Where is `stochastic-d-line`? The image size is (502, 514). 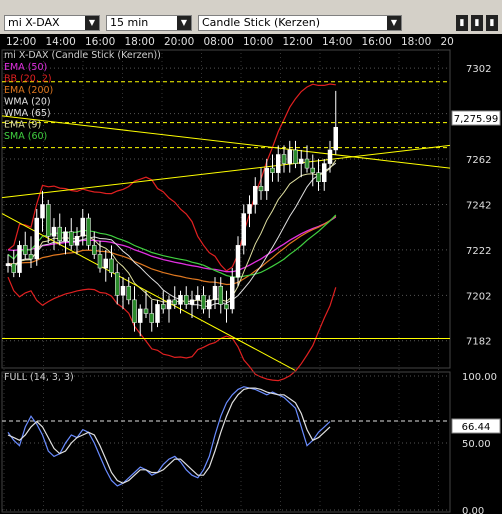
stochastic-d-line is located at coordinates (169, 435).